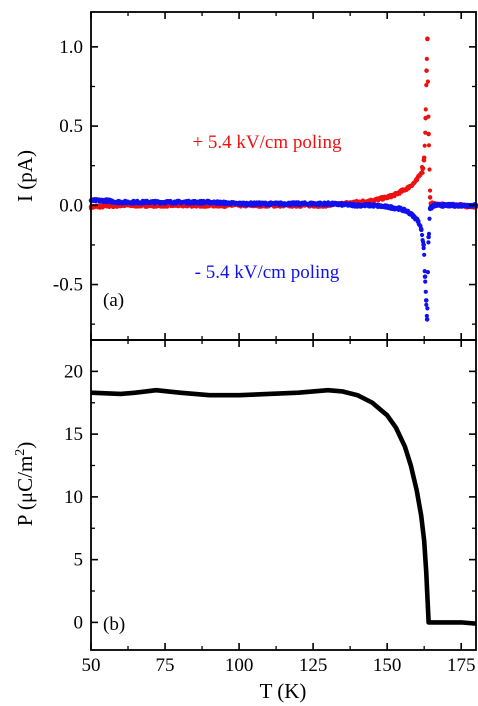 This screenshot has height=706, width=478. What do you see at coordinates (461, 665) in the screenshot?
I see `x-tick-label: 175` at bounding box center [461, 665].